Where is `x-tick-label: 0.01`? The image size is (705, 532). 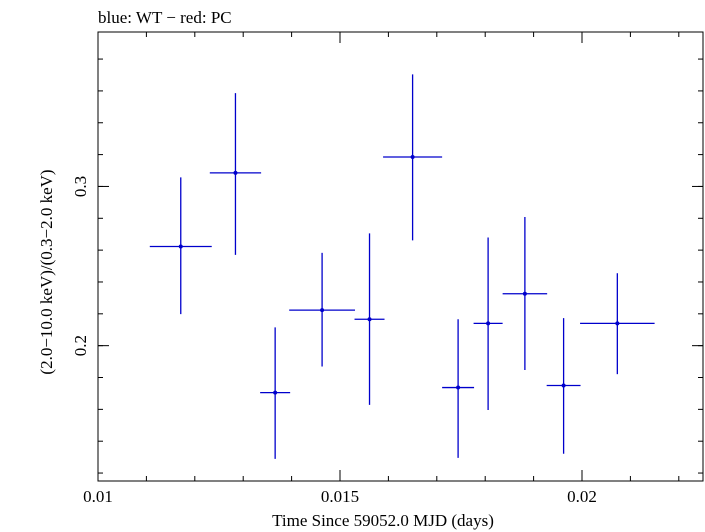
x-tick-label: 0.01 is located at coordinates (98, 496).